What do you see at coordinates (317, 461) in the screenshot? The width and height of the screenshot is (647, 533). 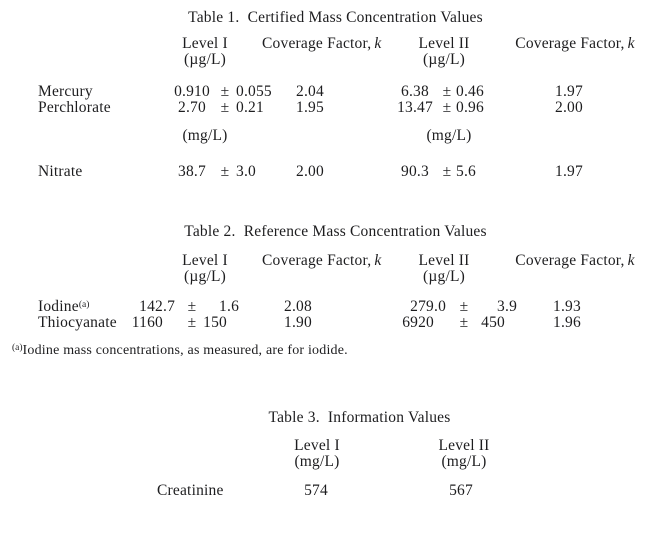 I see `table3-level1-unit: (mg/L)` at bounding box center [317, 461].